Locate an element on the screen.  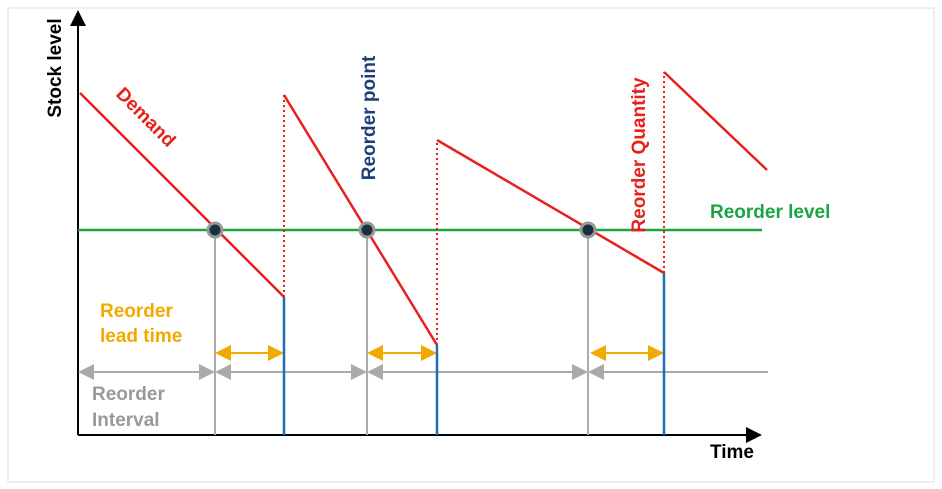
demand-label: Demand is located at coordinates (145, 118).